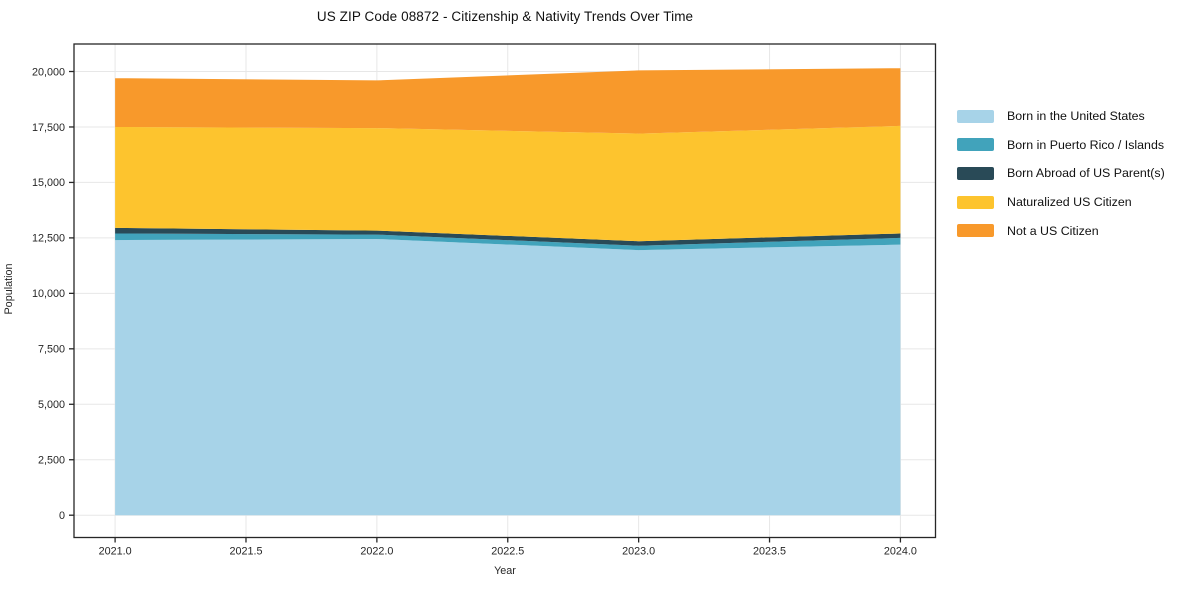  What do you see at coordinates (51, 461) in the screenshot?
I see `svg-text: 2,500` at bounding box center [51, 461].